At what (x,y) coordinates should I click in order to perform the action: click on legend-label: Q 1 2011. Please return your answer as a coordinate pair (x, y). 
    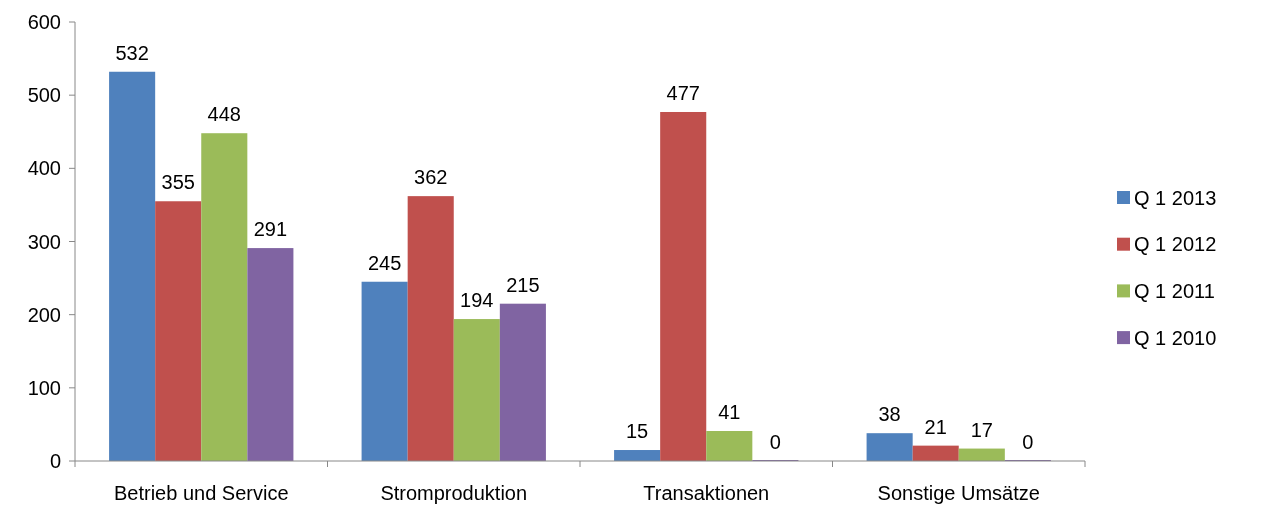
    Looking at the image, I should click on (1174, 290).